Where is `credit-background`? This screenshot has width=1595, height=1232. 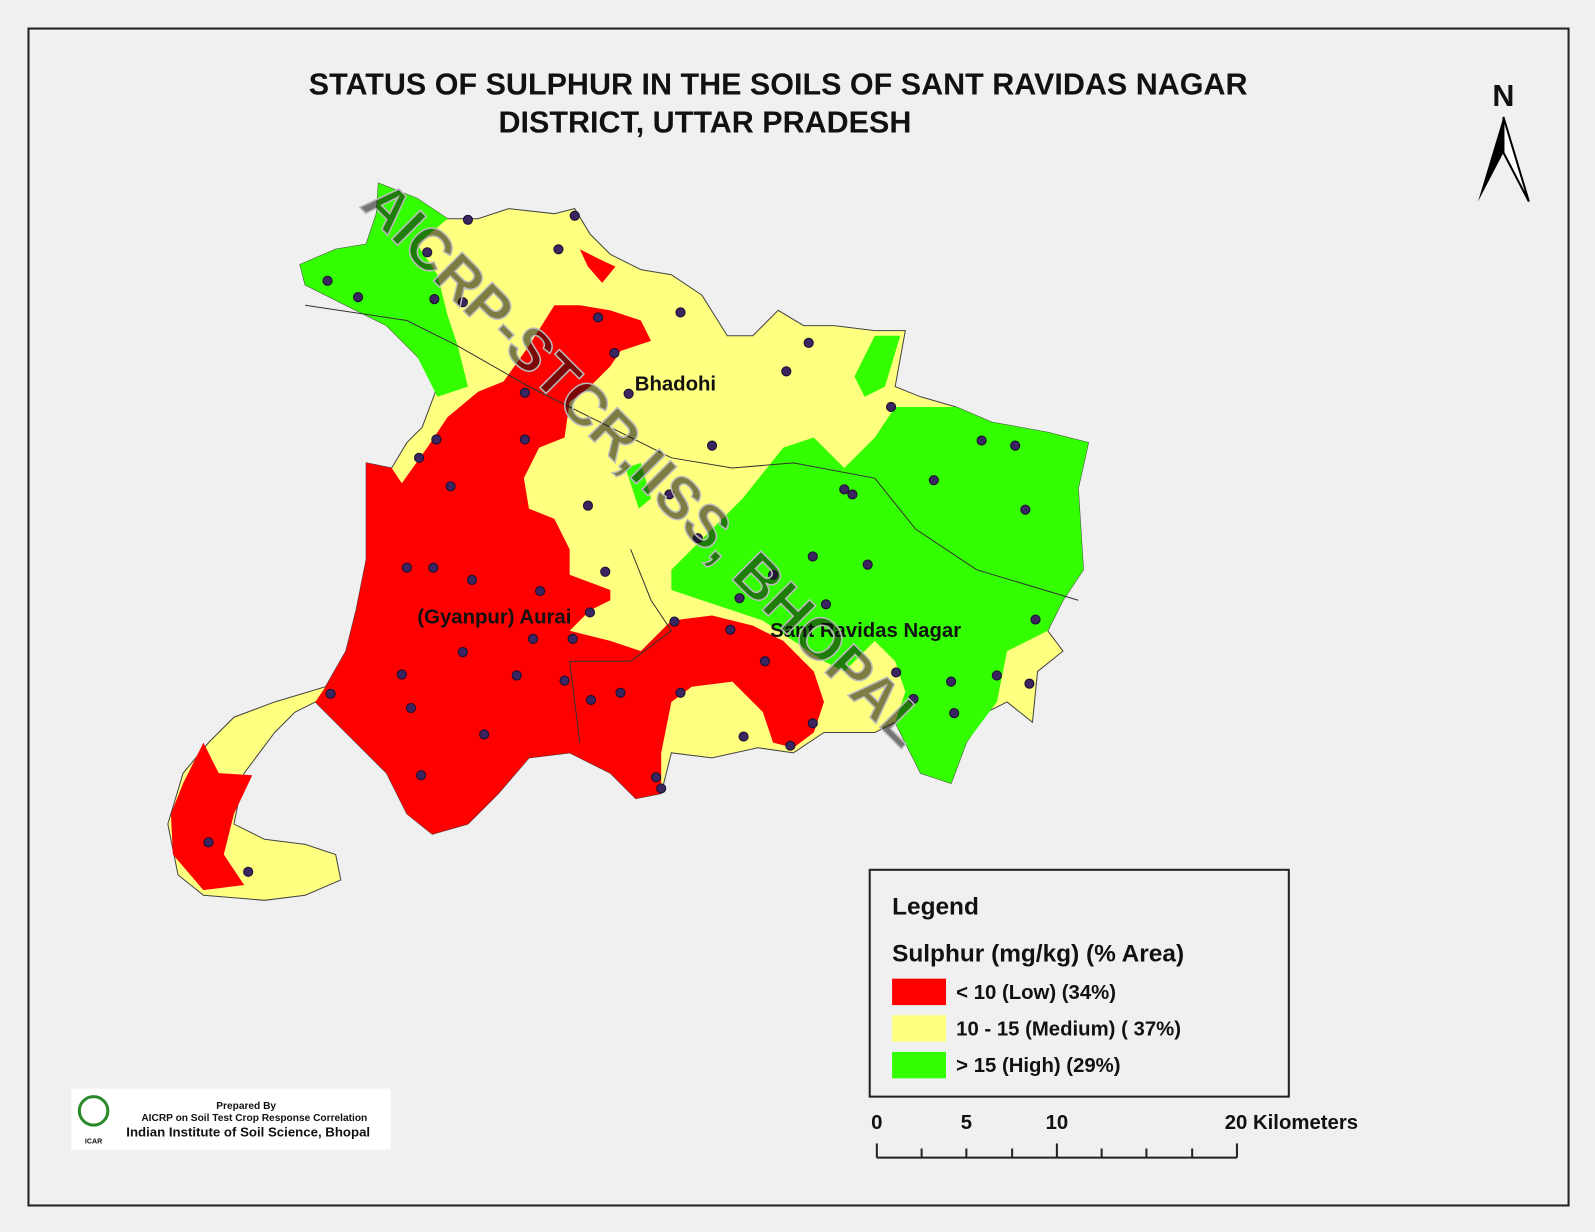
credit-background is located at coordinates (231, 1119).